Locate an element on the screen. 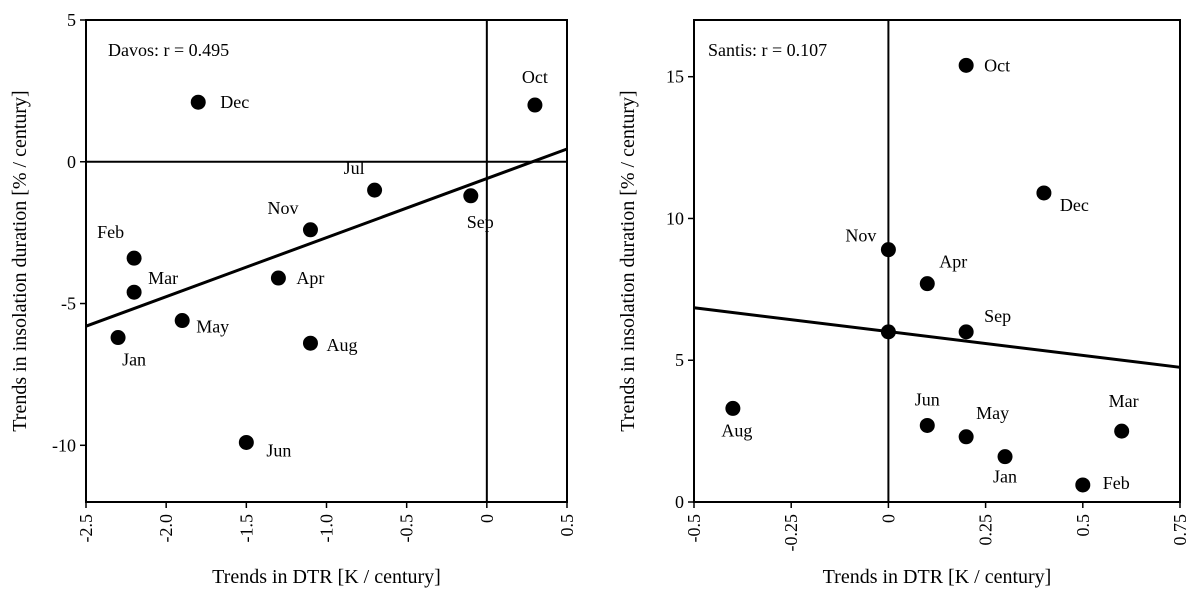 Image resolution: width=1194 pixels, height=591 pixels. data-point-label: Jul is located at coordinates (354, 168).